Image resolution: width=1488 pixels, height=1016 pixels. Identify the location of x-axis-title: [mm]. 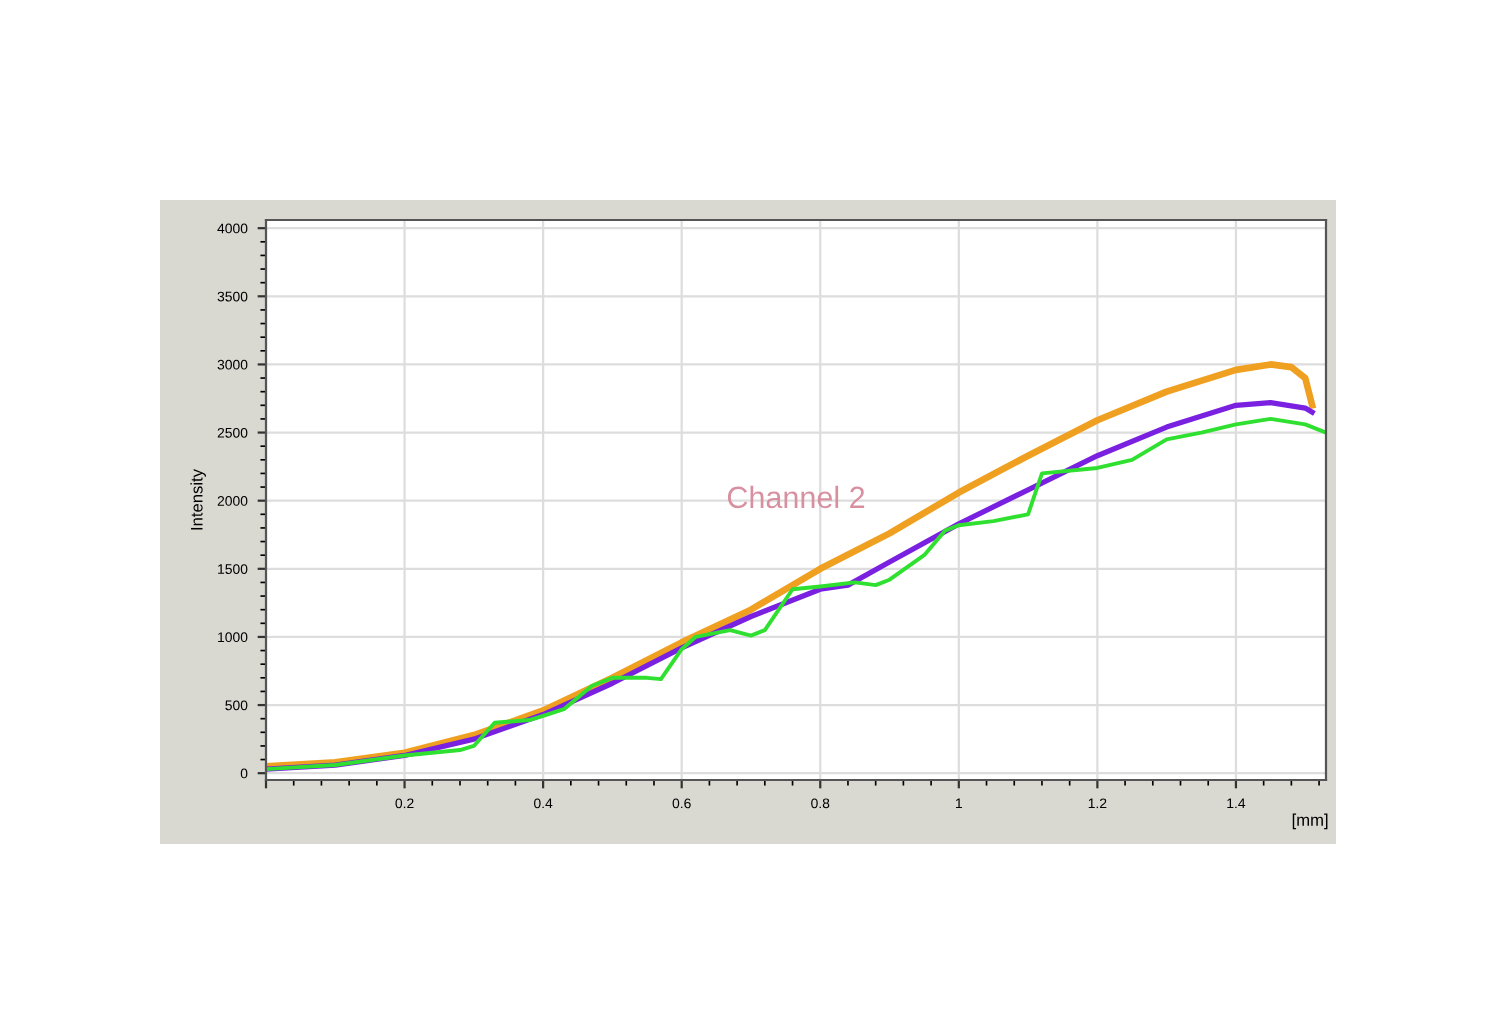
(1310, 821).